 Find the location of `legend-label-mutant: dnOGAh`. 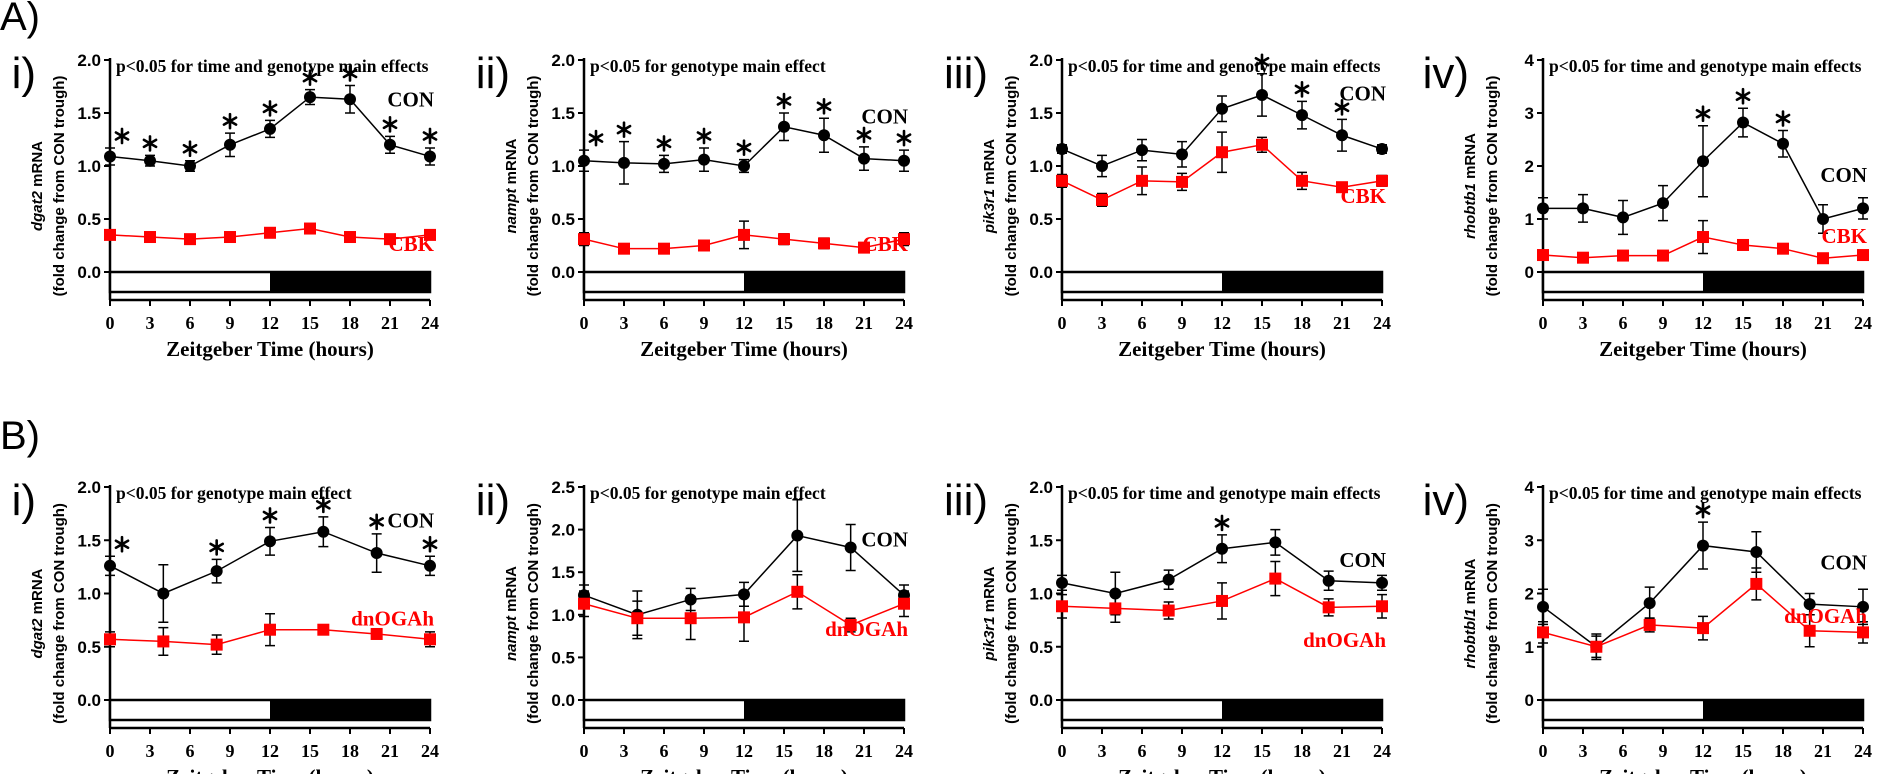

legend-label-mutant: dnOGAh is located at coordinates (1825, 616).